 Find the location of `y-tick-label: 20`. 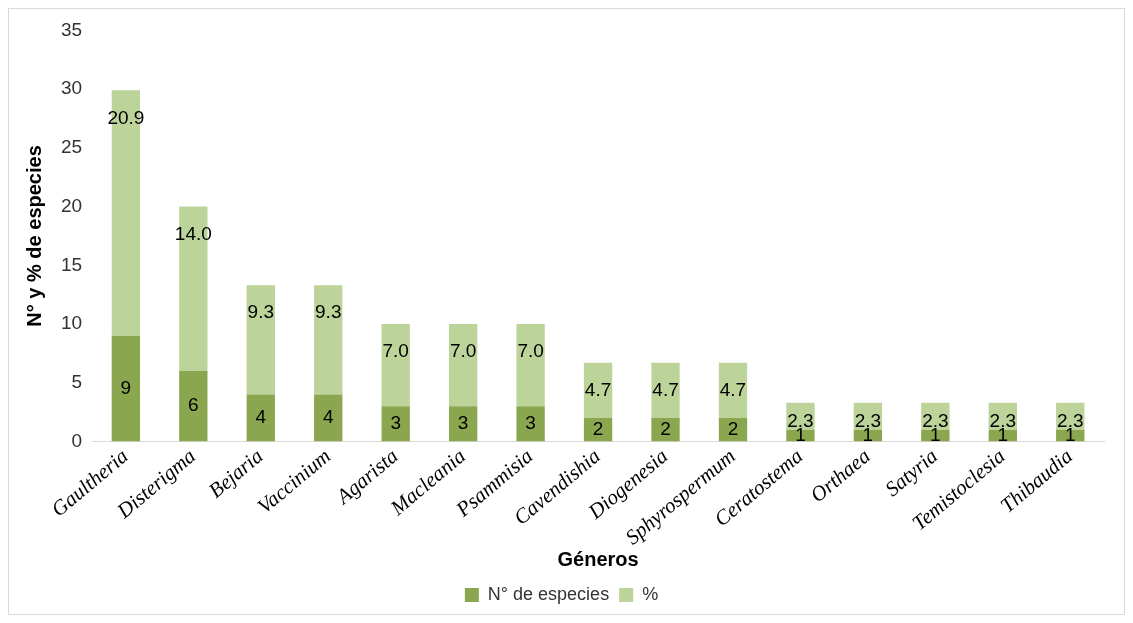

y-tick-label: 20 is located at coordinates (71, 205).